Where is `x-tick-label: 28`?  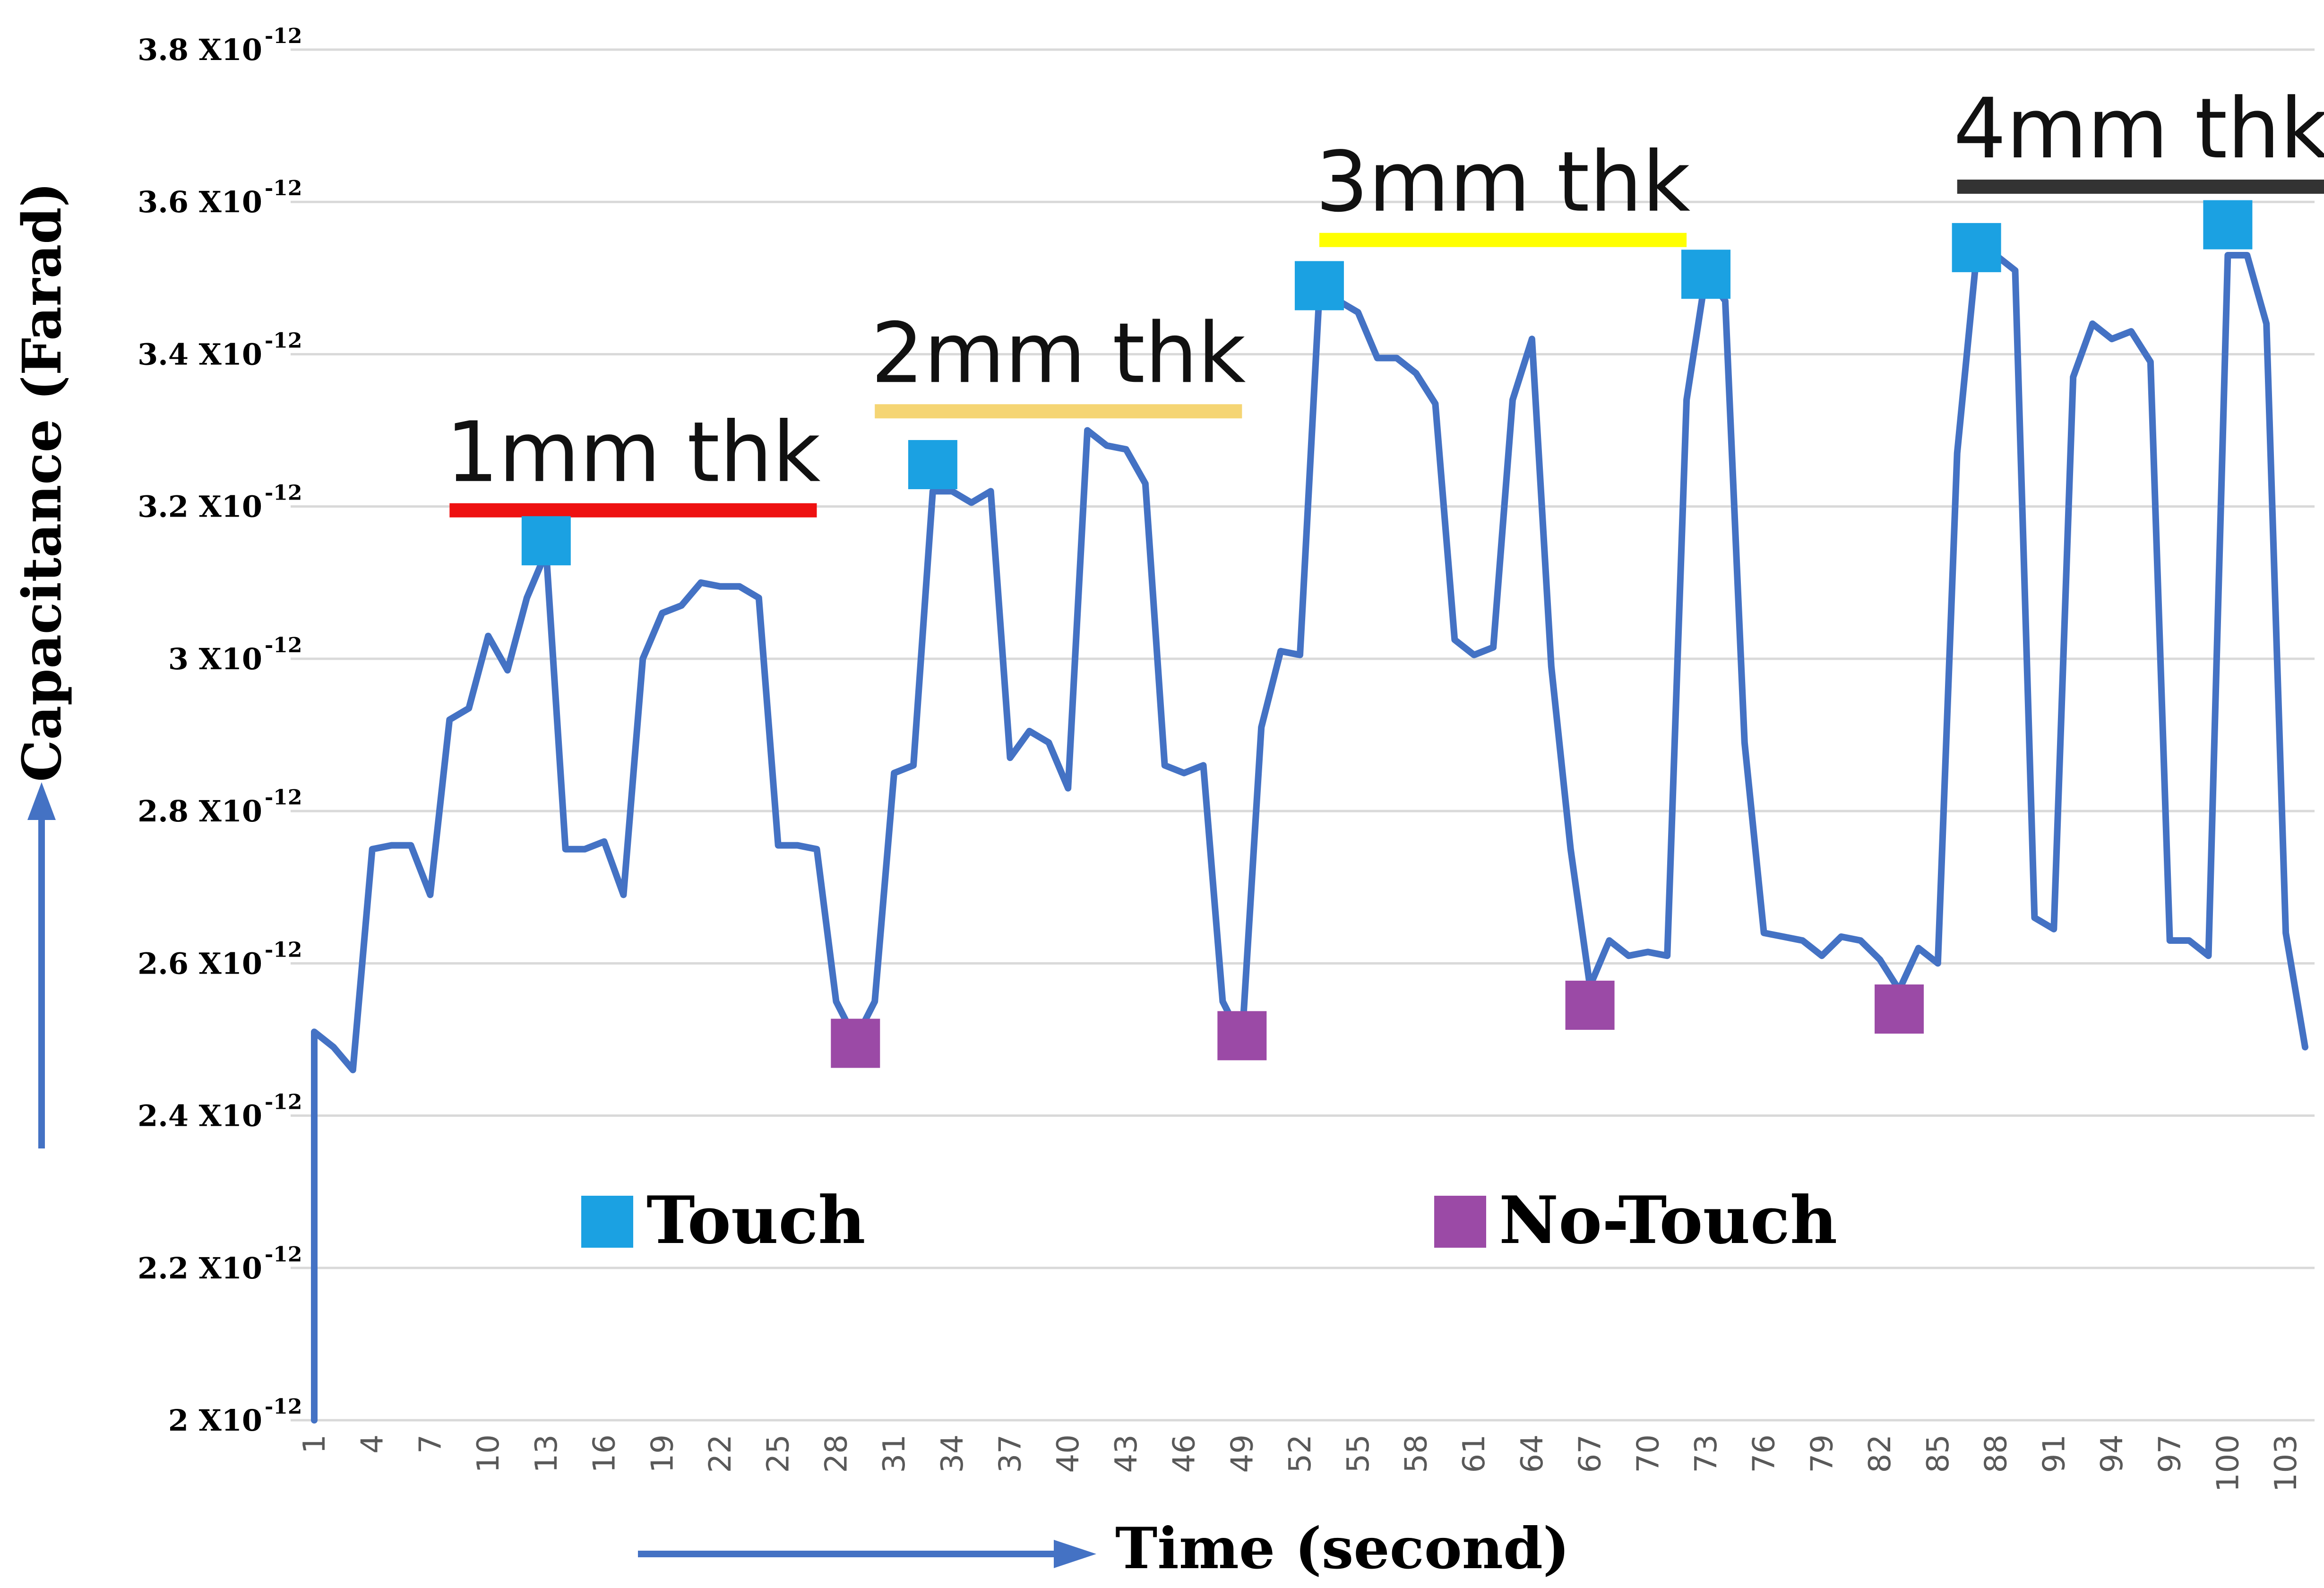 x-tick-label: 28 is located at coordinates (837, 1453).